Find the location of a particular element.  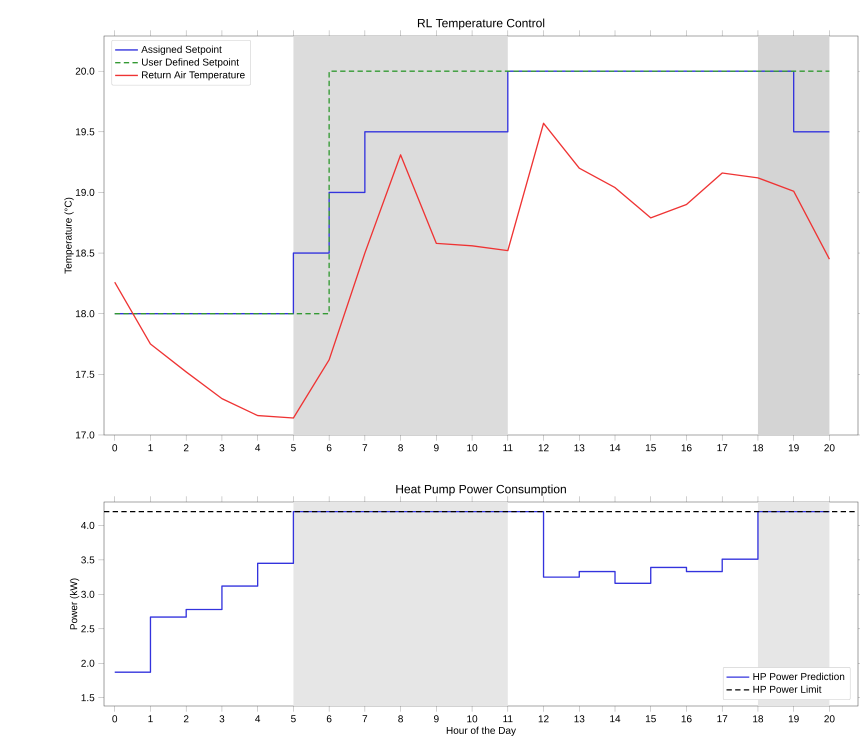

y-tick-label: 20.0 is located at coordinates (85, 71).